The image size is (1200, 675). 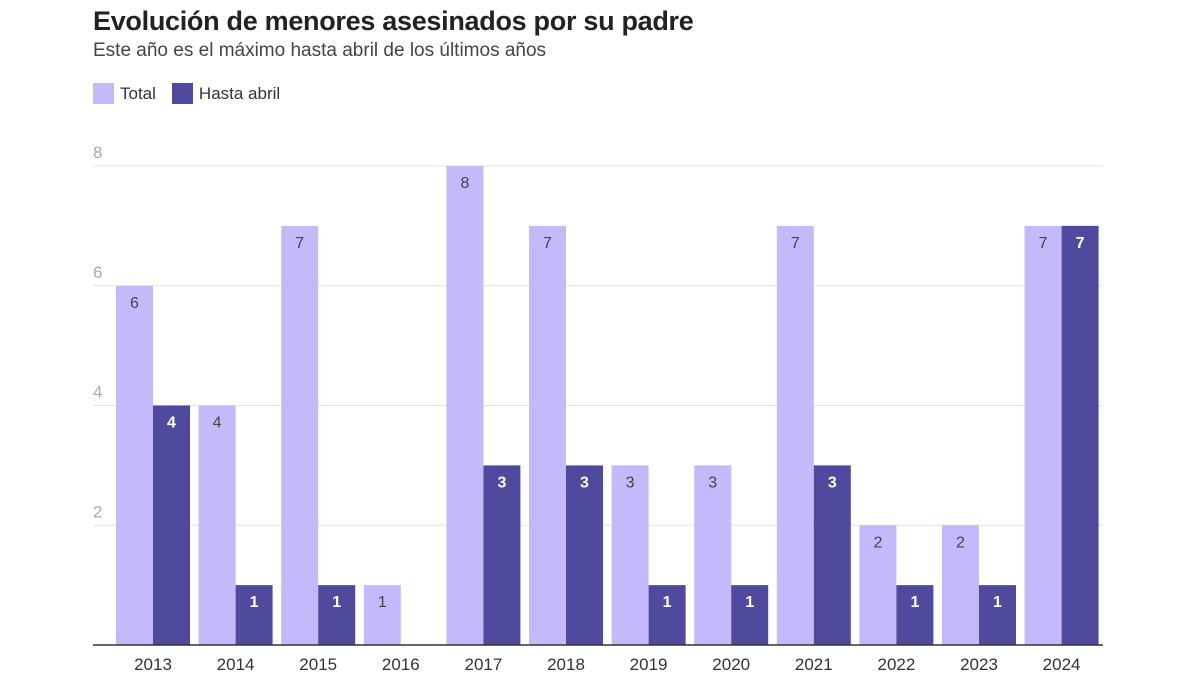 I want to click on y-tick-label: 4, so click(x=97, y=392).